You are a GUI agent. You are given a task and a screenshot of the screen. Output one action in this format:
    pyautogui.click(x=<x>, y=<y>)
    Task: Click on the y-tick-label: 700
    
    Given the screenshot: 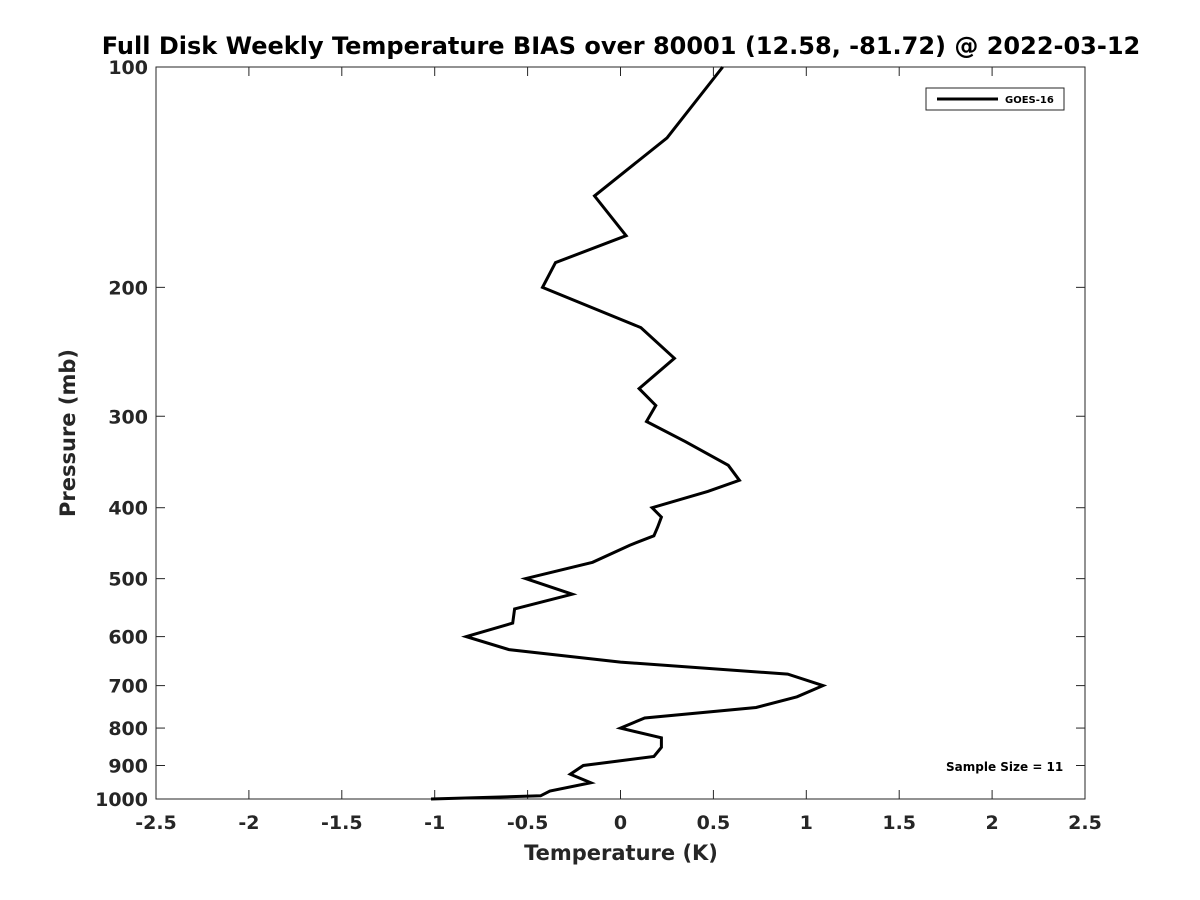 What is the action you would take?
    pyautogui.click(x=128, y=687)
    